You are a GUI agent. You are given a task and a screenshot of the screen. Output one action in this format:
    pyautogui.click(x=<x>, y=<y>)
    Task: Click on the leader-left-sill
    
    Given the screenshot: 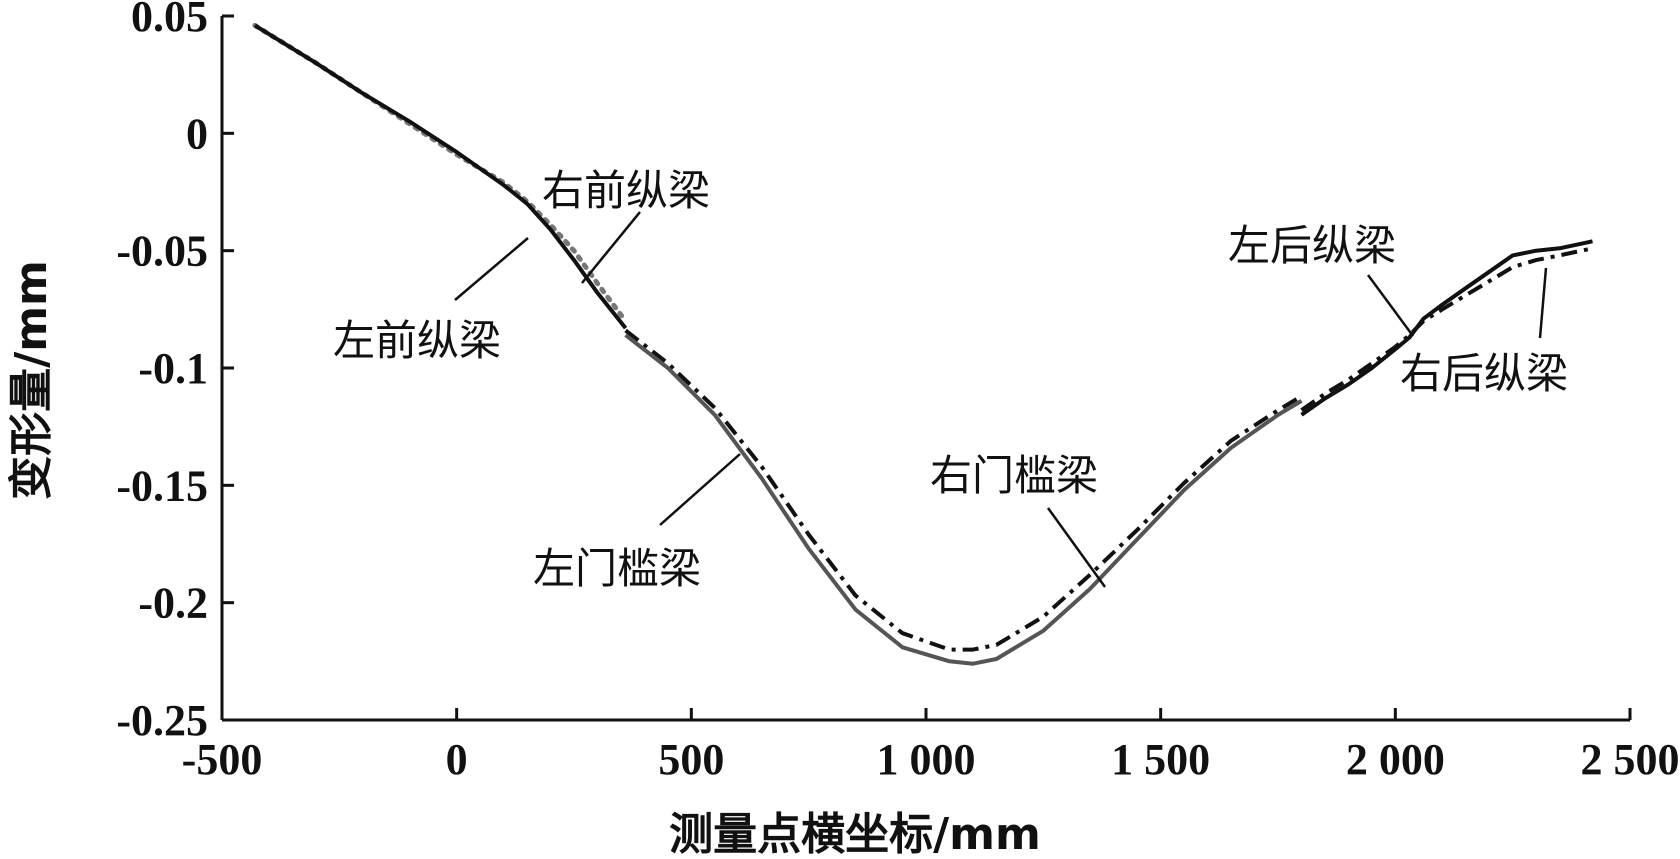 What is the action you would take?
    pyautogui.click(x=700, y=489)
    